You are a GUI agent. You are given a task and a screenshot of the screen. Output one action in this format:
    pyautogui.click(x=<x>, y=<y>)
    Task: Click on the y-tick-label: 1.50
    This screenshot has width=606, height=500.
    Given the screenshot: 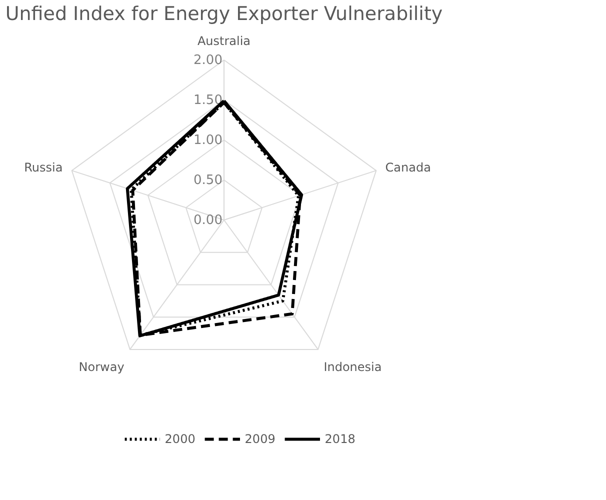 What is the action you would take?
    pyautogui.click(x=208, y=100)
    